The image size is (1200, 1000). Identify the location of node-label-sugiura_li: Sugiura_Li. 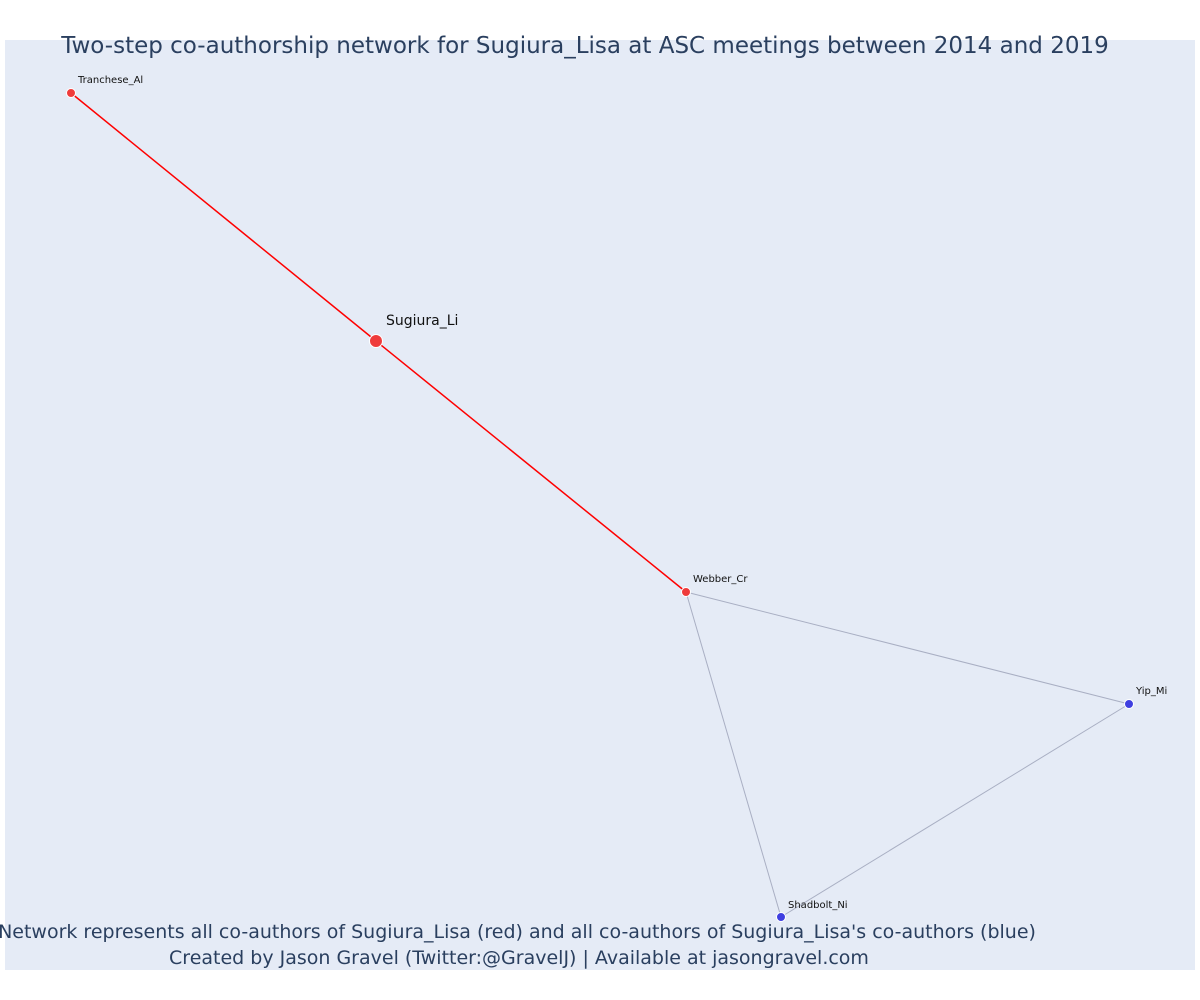
(422, 321).